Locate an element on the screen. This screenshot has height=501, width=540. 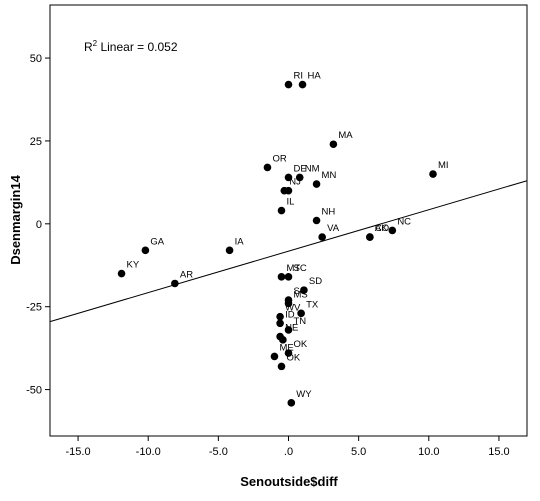
x-tick-label: -10.0 is located at coordinates (148, 452).